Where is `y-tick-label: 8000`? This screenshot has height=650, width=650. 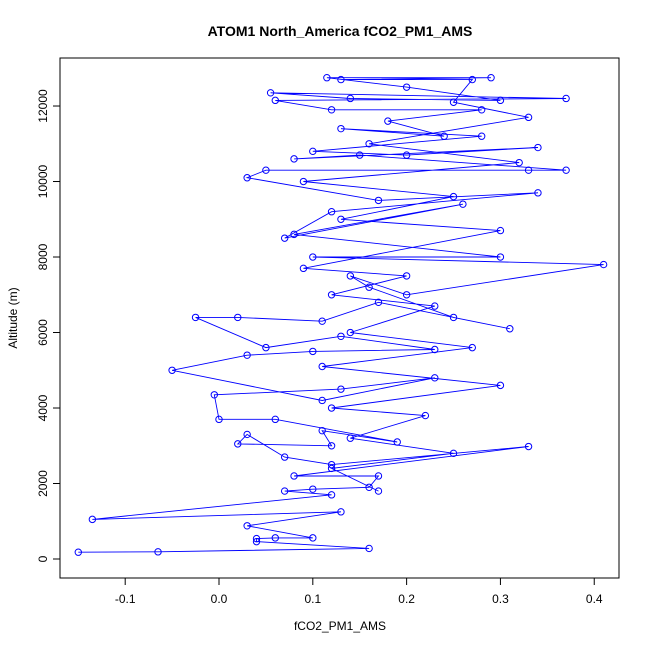
y-tick-label: 8000 is located at coordinates (43, 256).